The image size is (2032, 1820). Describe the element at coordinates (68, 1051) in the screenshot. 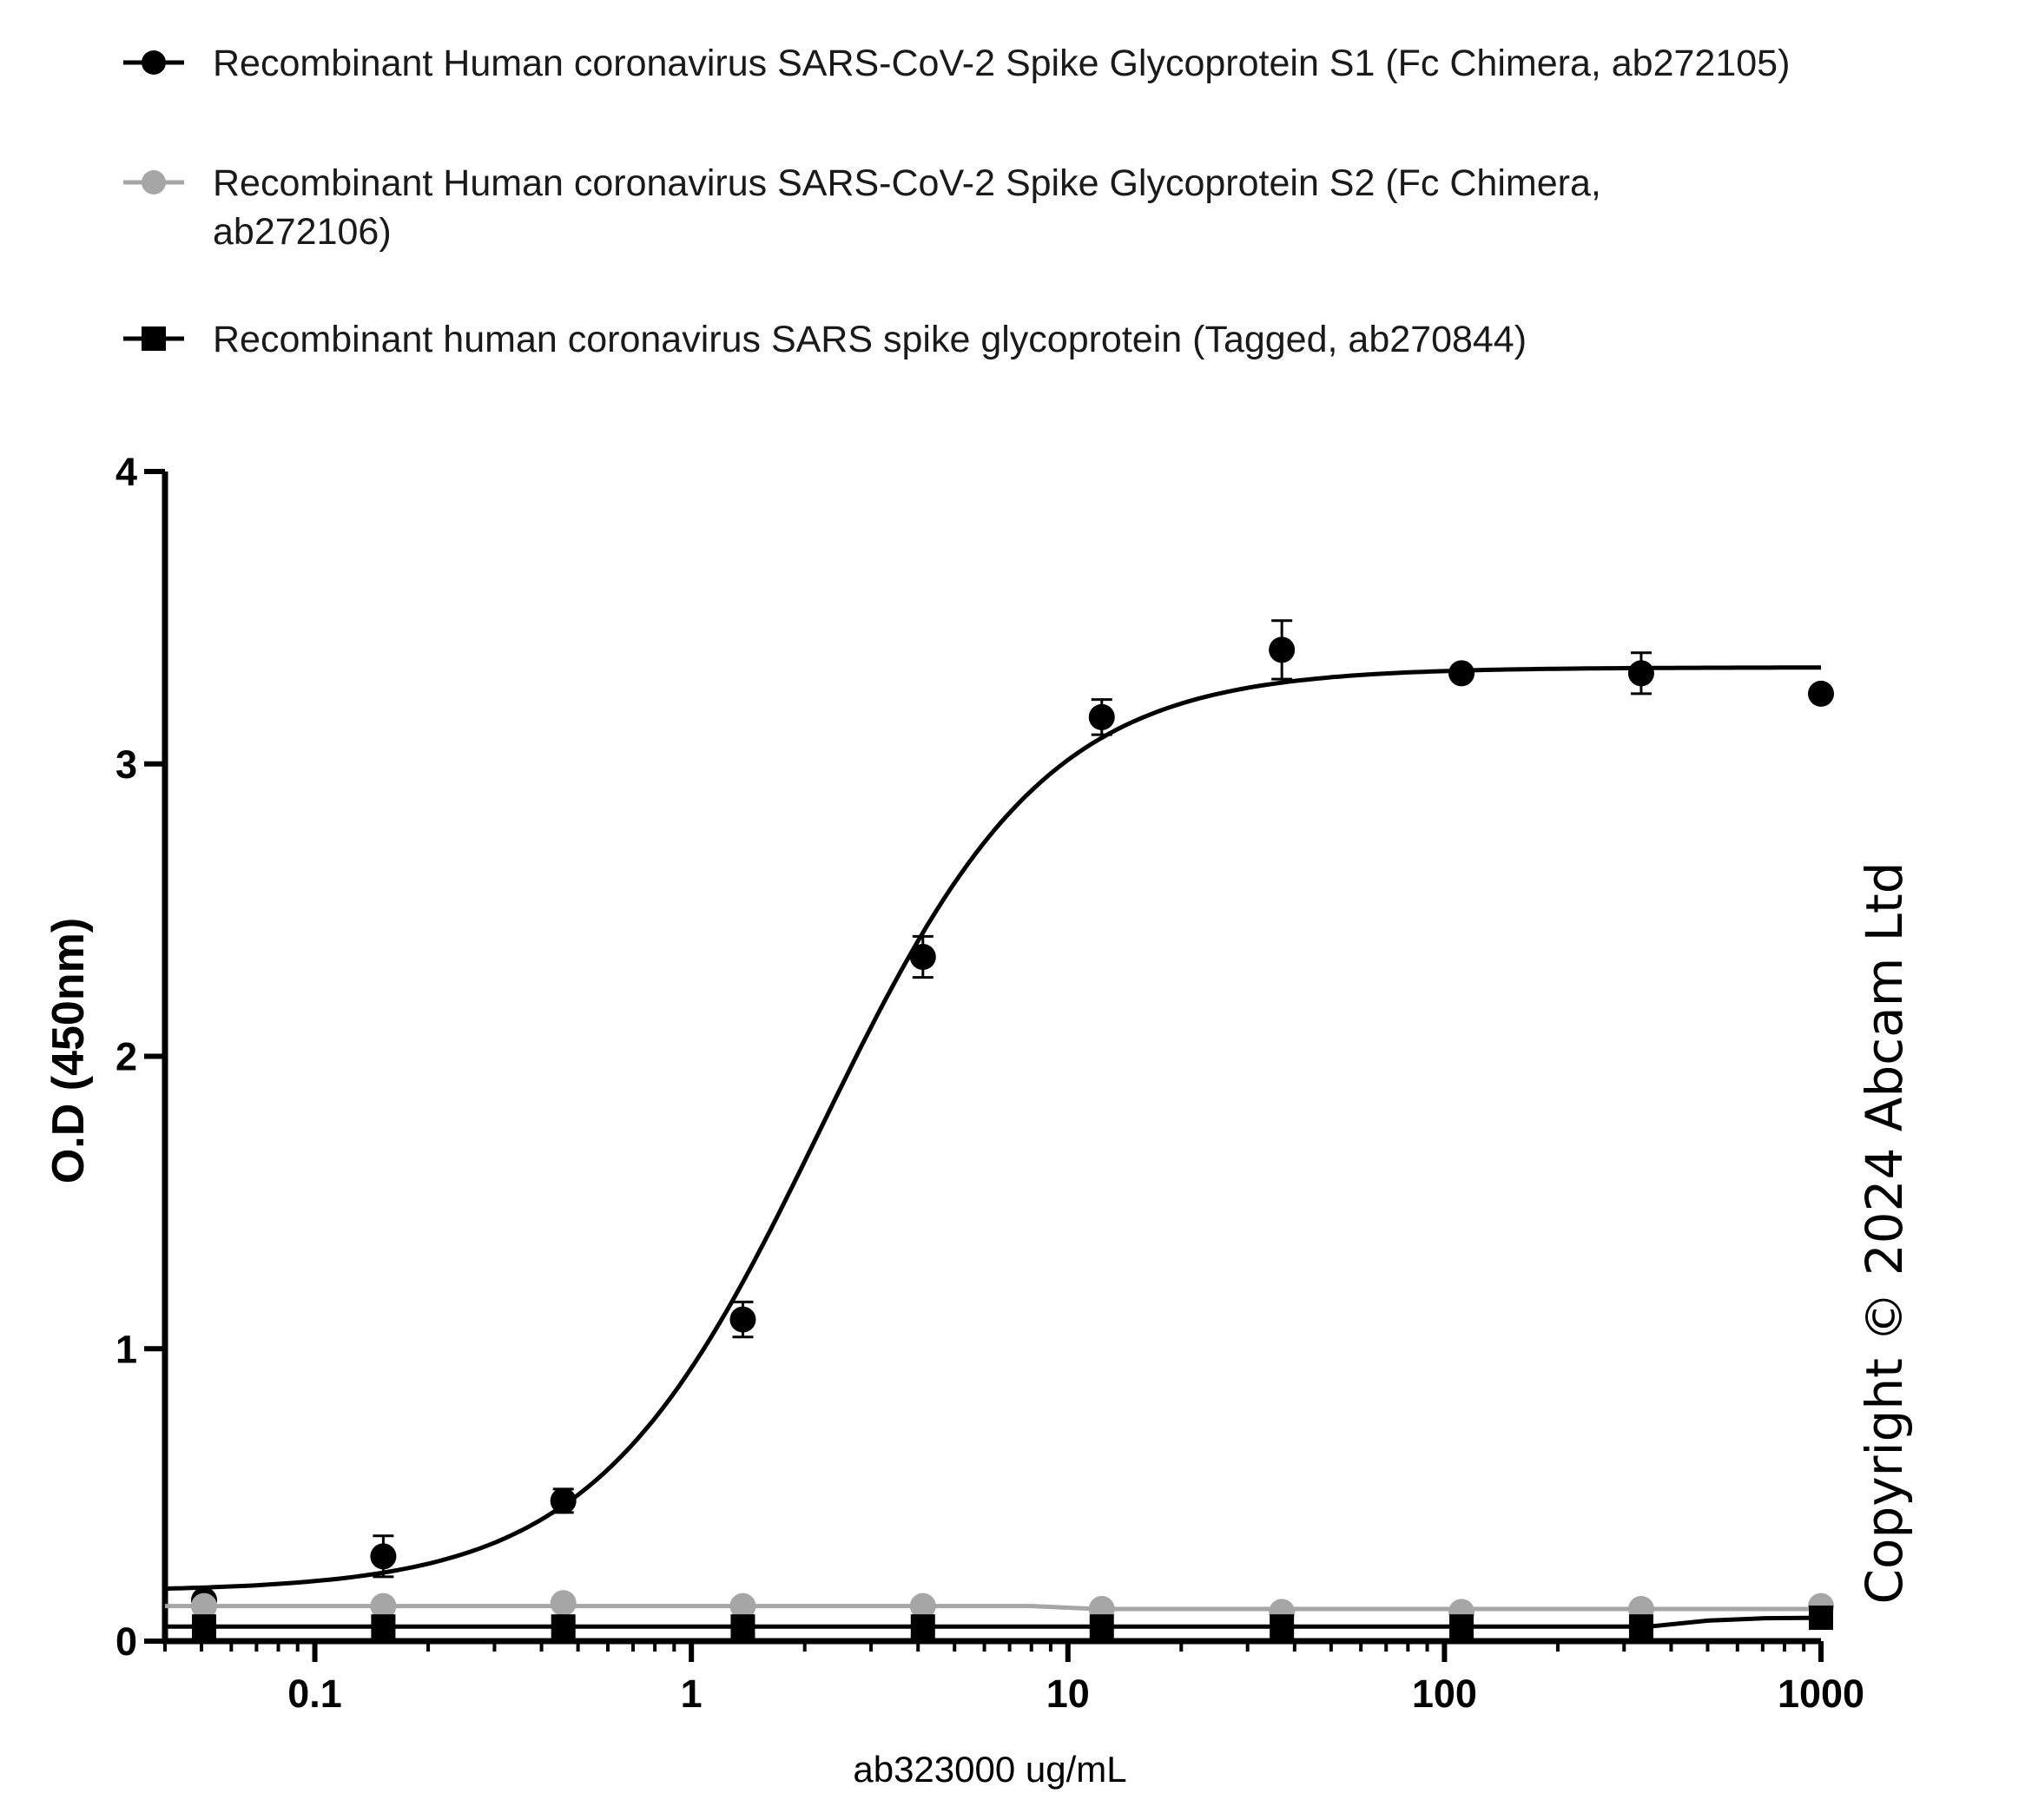

I see `y-axis-title: O.D (450nm)` at that location.